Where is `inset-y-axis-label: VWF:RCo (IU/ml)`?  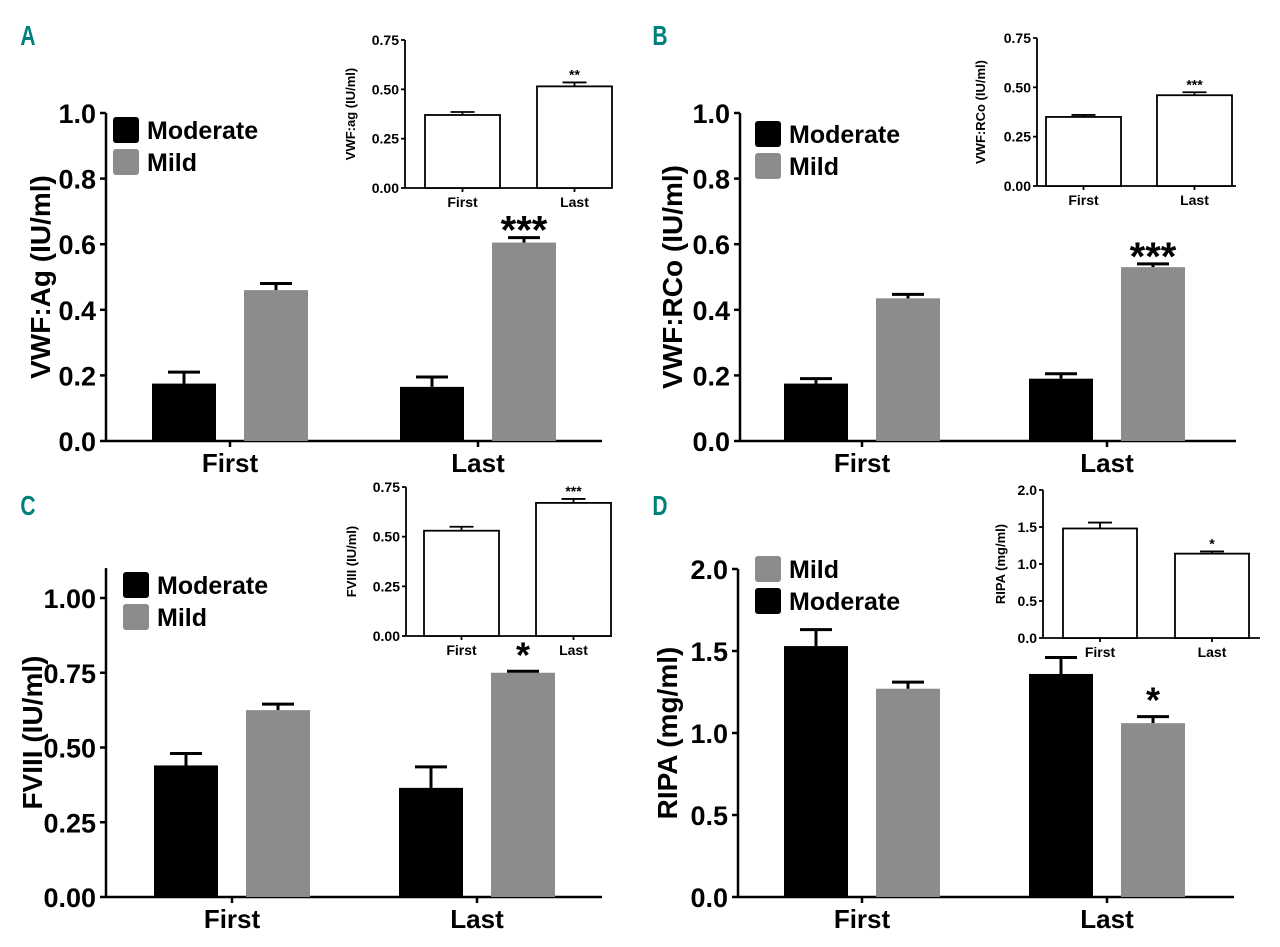
inset-y-axis-label: VWF:RCo (IU/ml) is located at coordinates (980, 112).